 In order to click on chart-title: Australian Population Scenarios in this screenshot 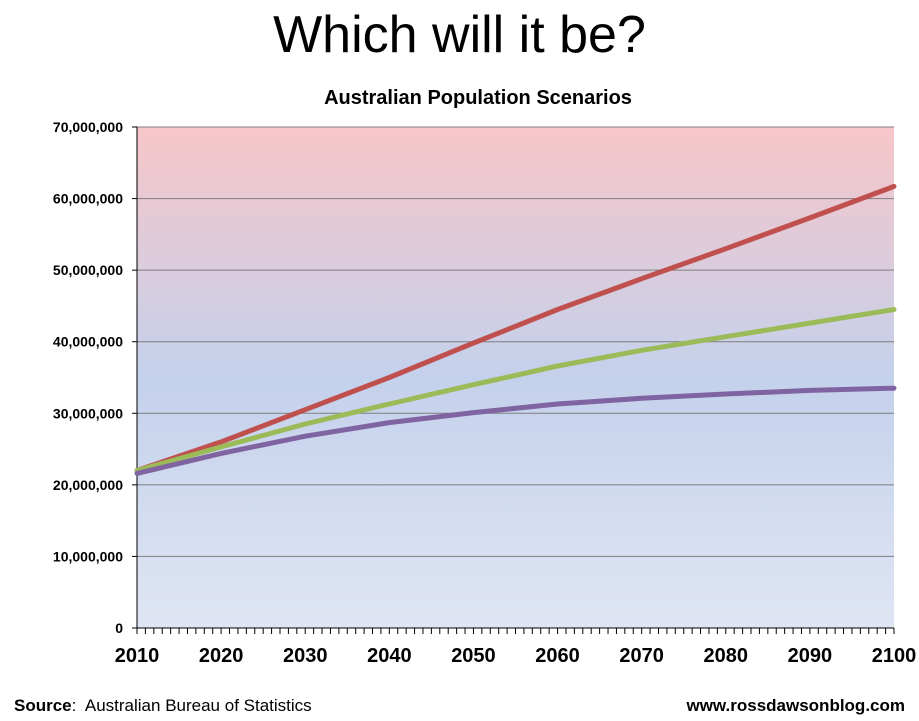, I will do `click(478, 98)`.